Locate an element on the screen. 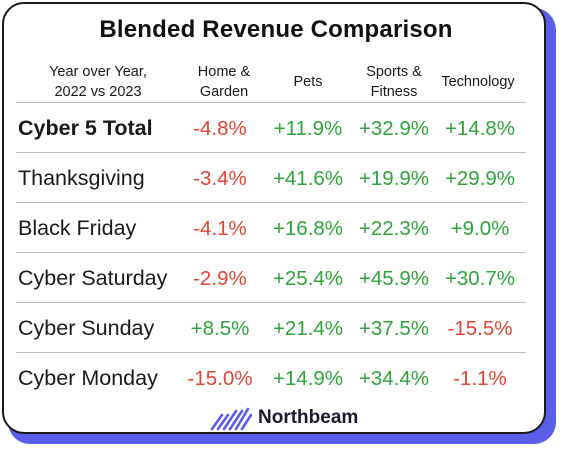  value-cell: +9.0% is located at coordinates (480, 228).